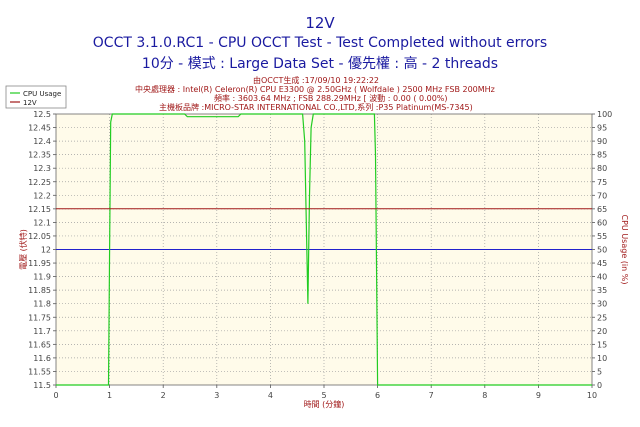 Image resolution: width=640 pixels, height=427 pixels. I want to click on y-left-tick-label: 11.9, so click(42, 277).